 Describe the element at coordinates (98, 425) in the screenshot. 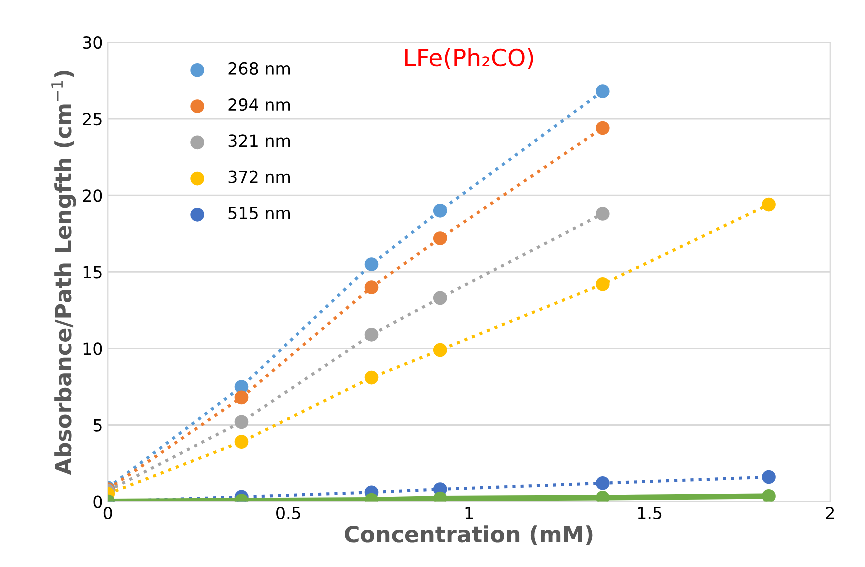

I see `y-tick-label: 5` at that location.